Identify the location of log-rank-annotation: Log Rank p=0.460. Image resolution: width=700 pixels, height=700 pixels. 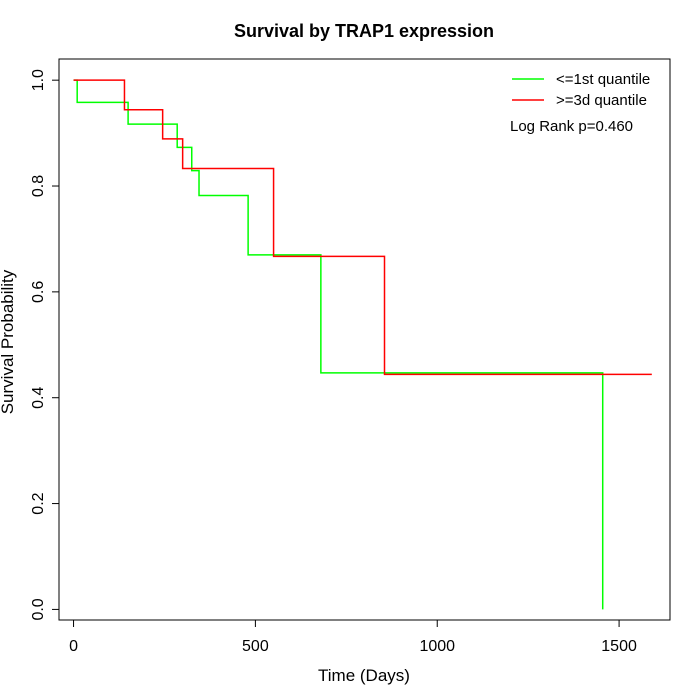
(571, 126).